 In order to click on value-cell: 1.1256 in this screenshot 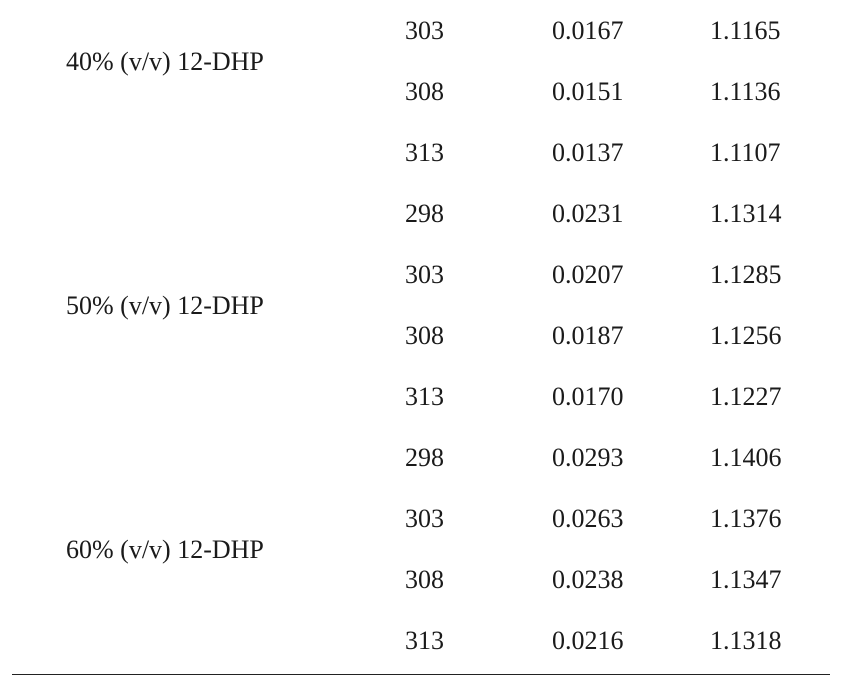, I will do `click(746, 335)`.